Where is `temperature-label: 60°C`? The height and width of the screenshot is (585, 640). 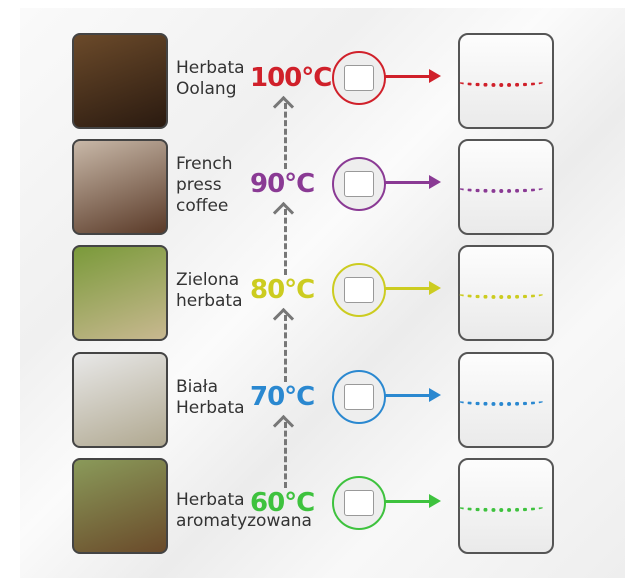
temperature-label: 60°C is located at coordinates (282, 503).